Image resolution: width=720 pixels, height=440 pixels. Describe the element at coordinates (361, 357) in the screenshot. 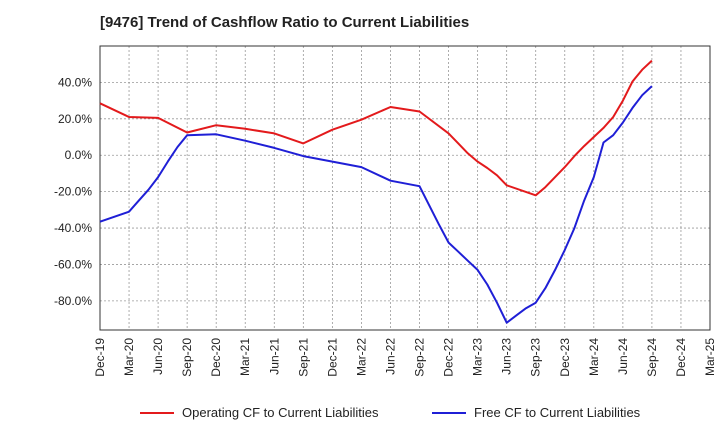

I see `x-tick-label: Mar-22` at that location.